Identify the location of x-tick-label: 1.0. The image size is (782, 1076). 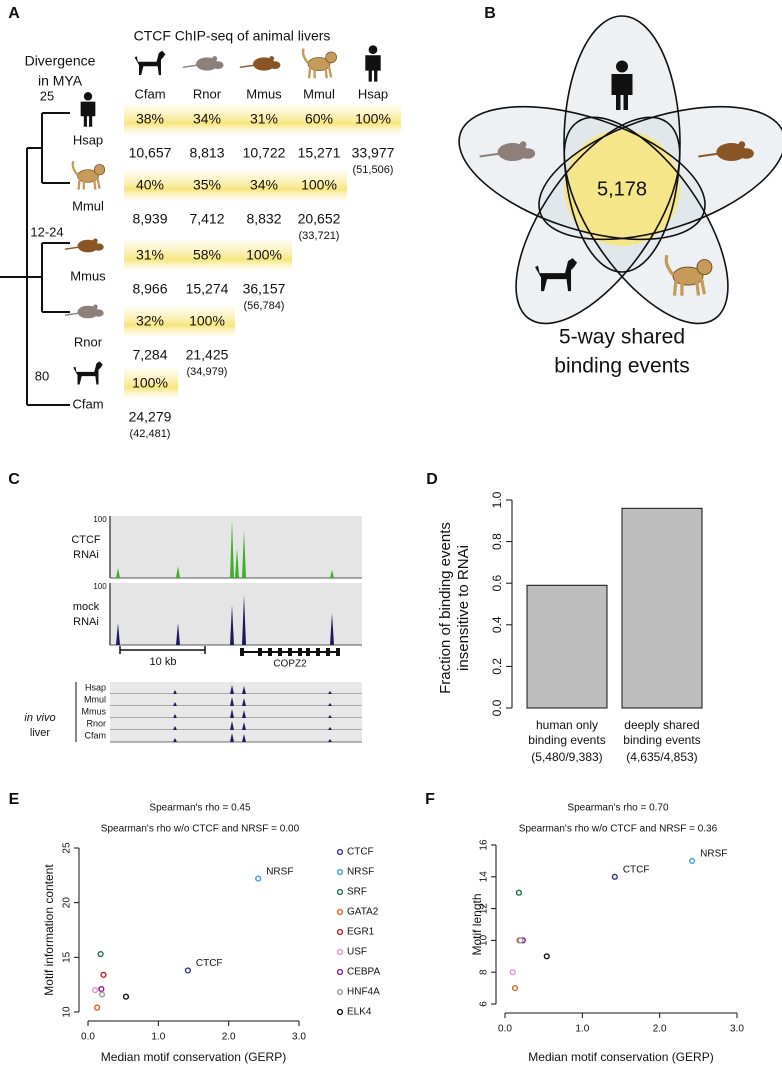
(582, 1029).